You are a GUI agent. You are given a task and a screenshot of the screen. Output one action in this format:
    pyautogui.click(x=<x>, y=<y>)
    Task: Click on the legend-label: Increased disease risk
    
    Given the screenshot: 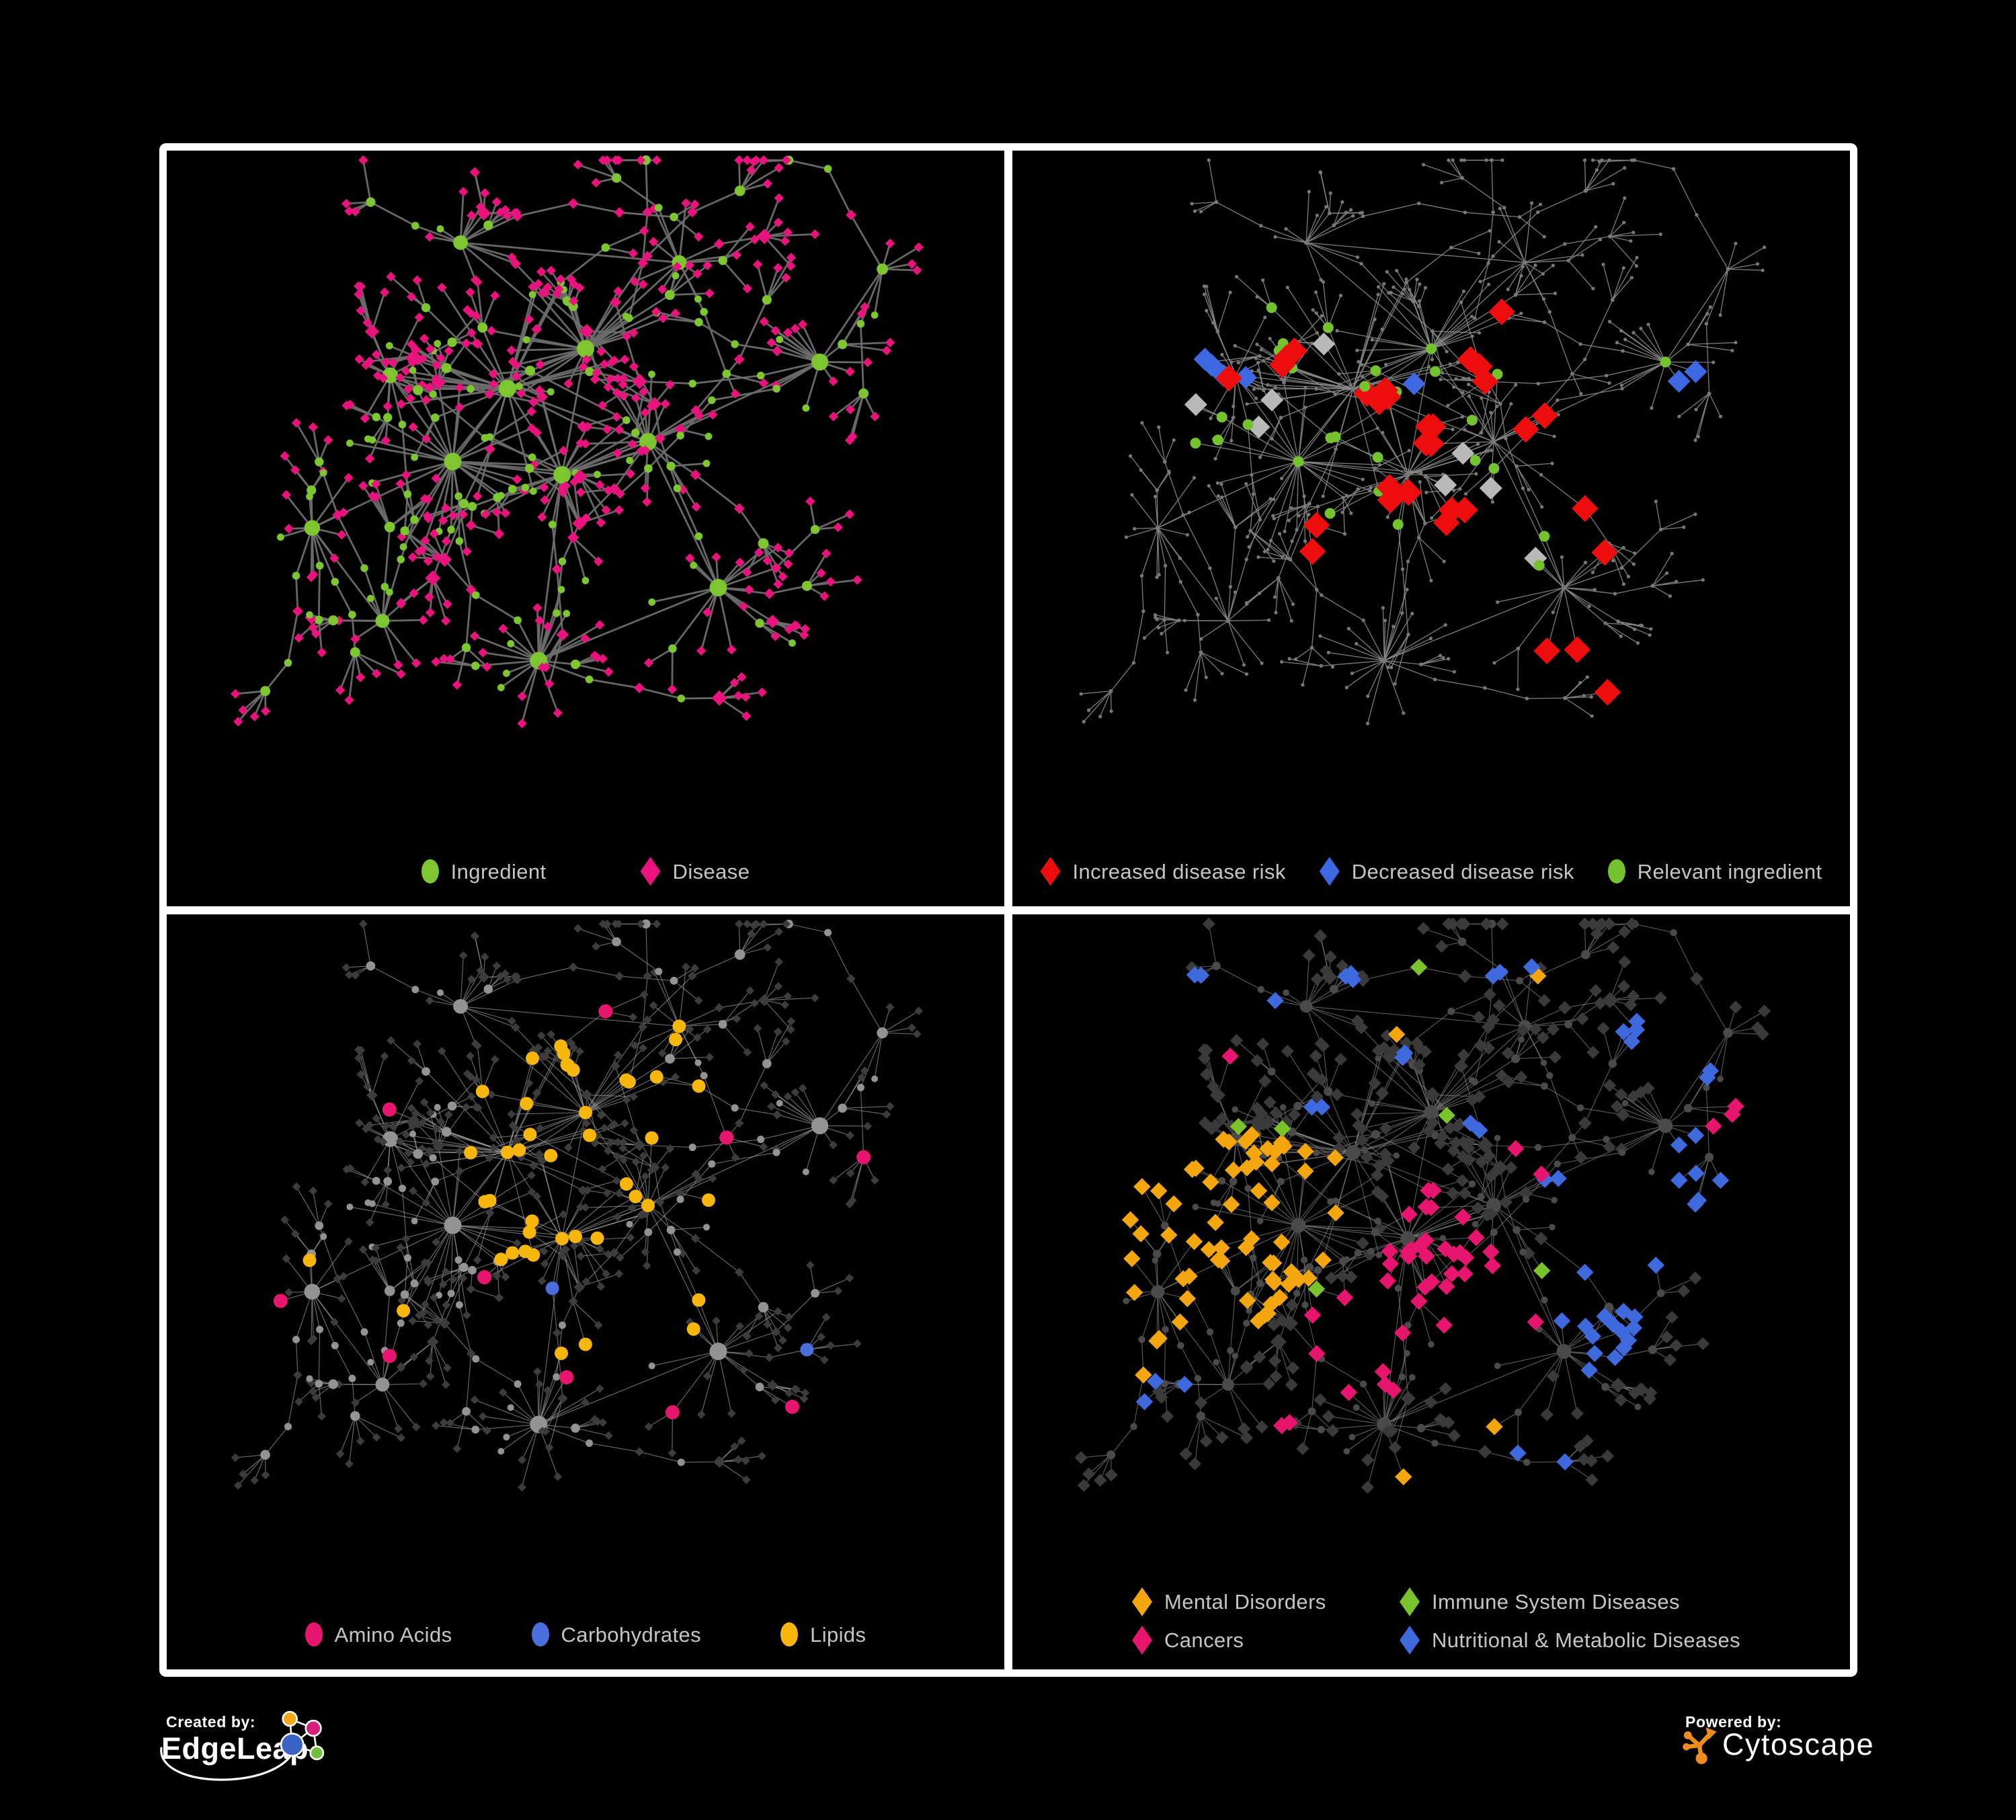 What is the action you would take?
    pyautogui.click(x=1179, y=871)
    